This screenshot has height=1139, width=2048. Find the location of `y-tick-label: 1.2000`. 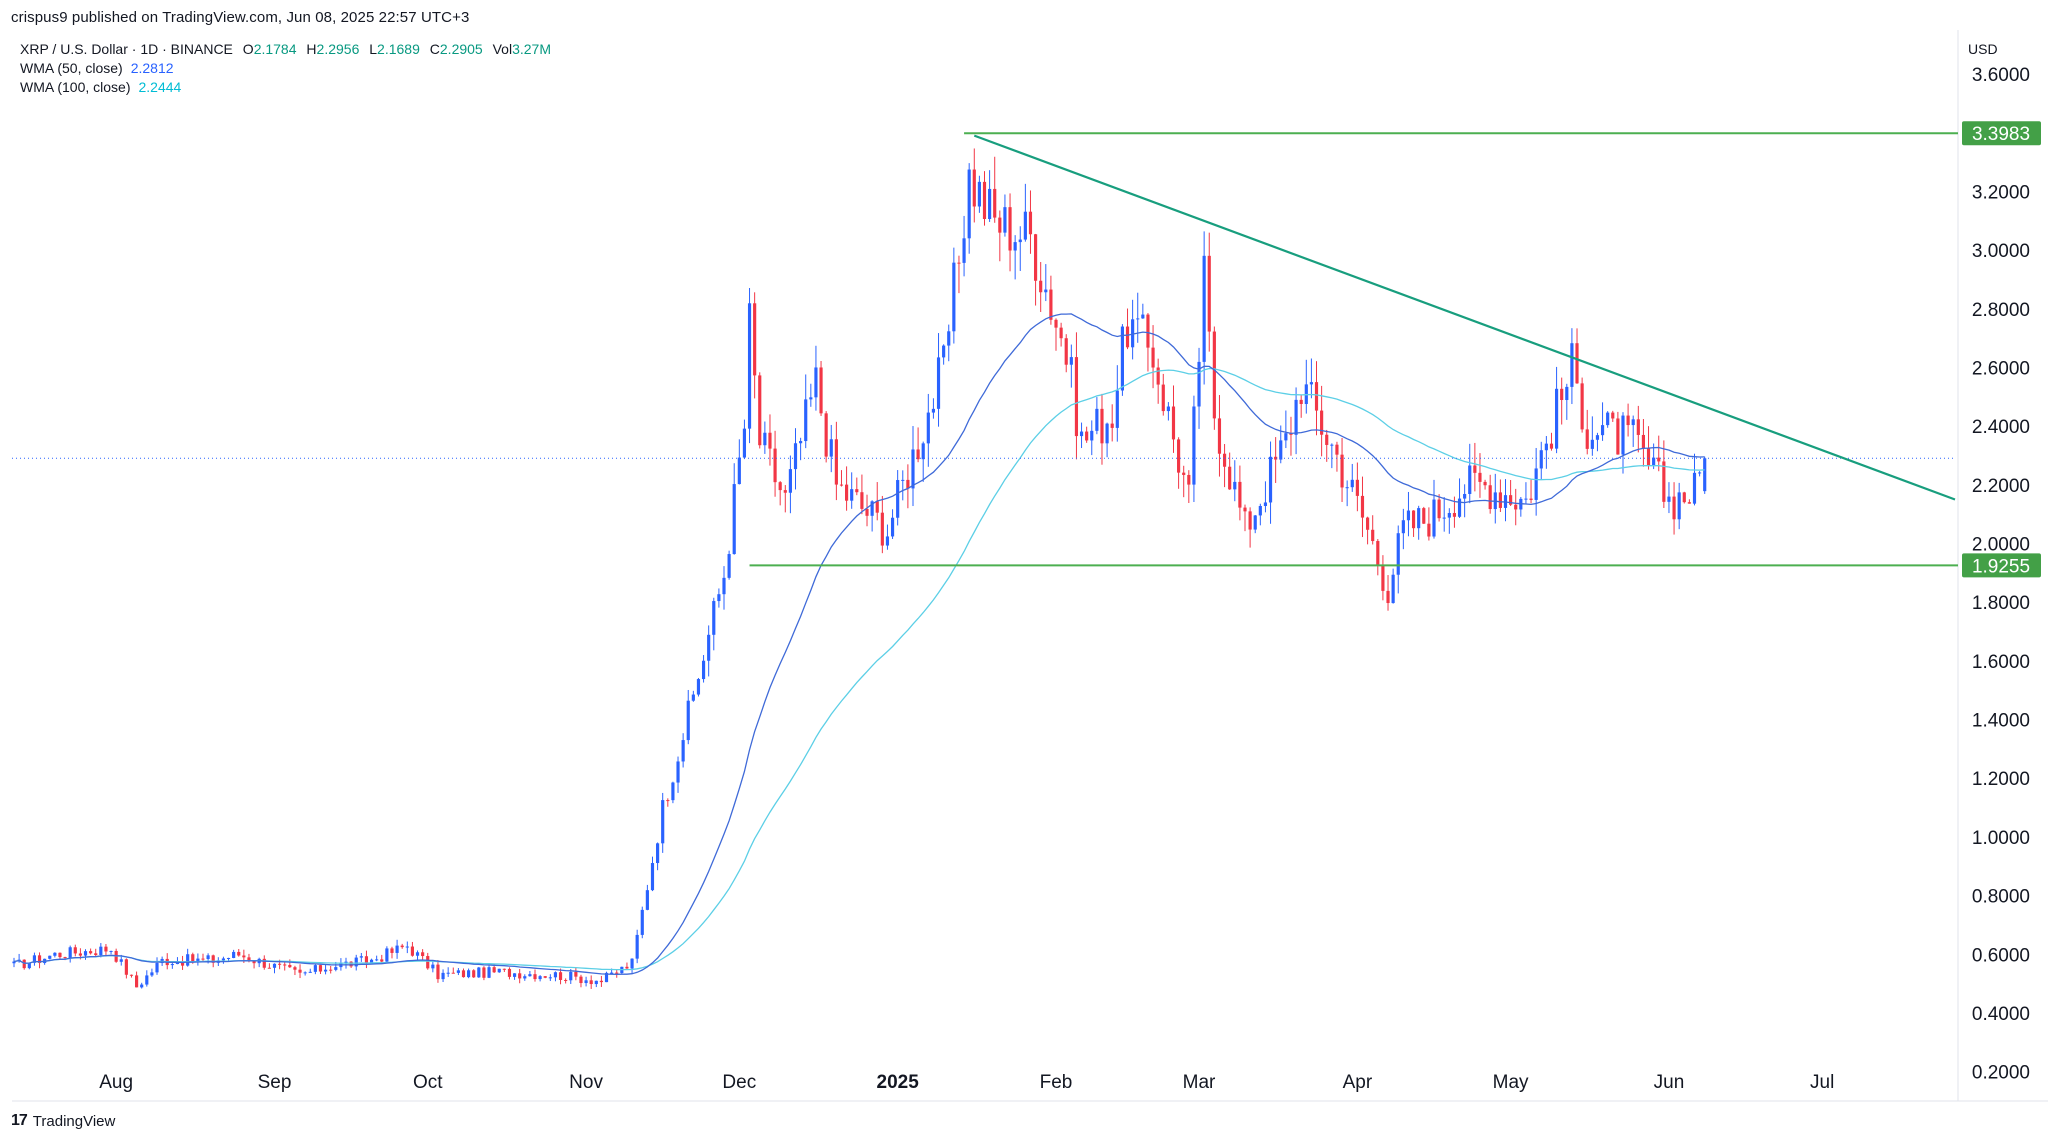

y-tick-label: 1.2000 is located at coordinates (2001, 779).